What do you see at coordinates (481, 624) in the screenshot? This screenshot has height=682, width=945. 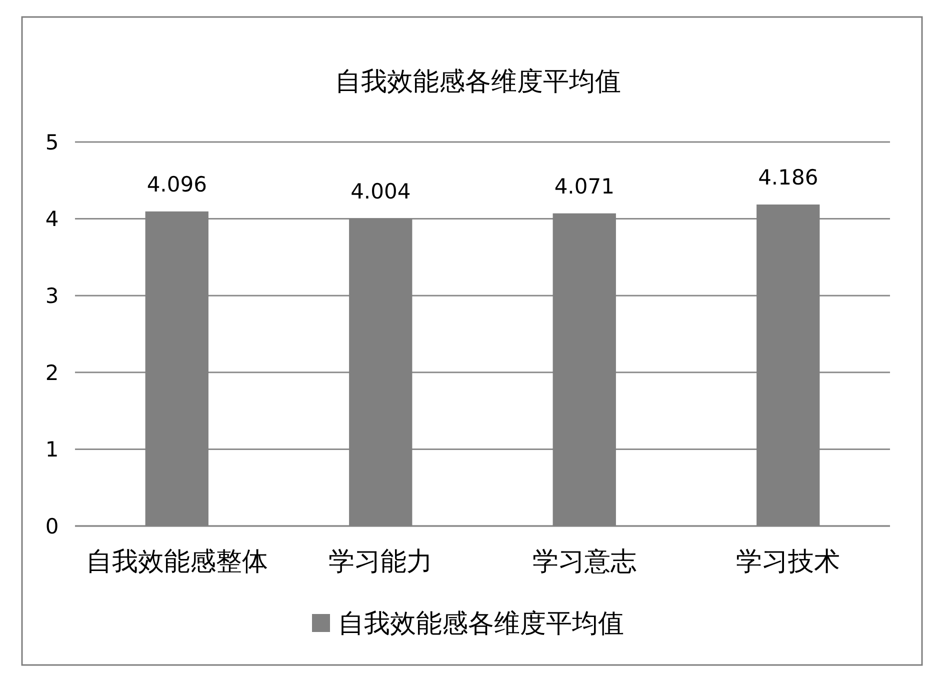 I see `legend-label: 自我效能感各维度平均值` at bounding box center [481, 624].